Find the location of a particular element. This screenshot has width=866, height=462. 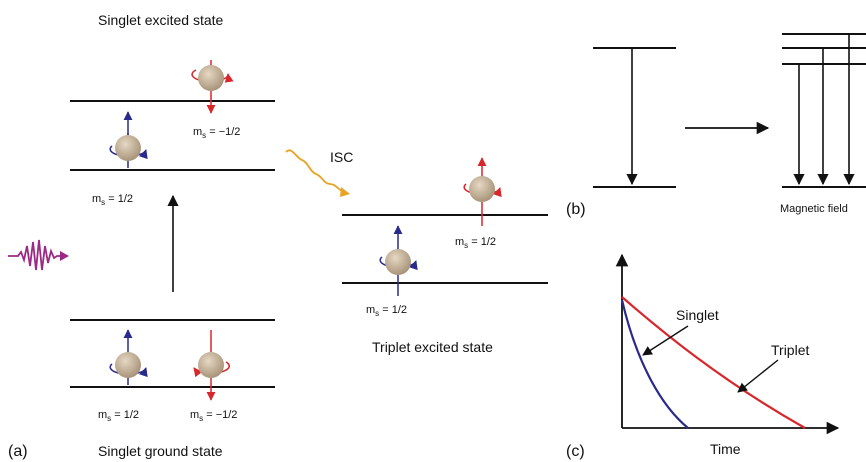

spin-down-electron-excited is located at coordinates (212, 87).